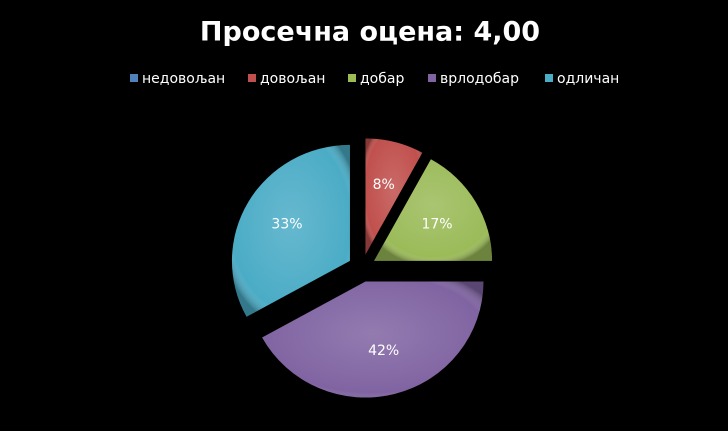 This screenshot has width=728, height=431. I want to click on legend-label: одличан, so click(588, 79).